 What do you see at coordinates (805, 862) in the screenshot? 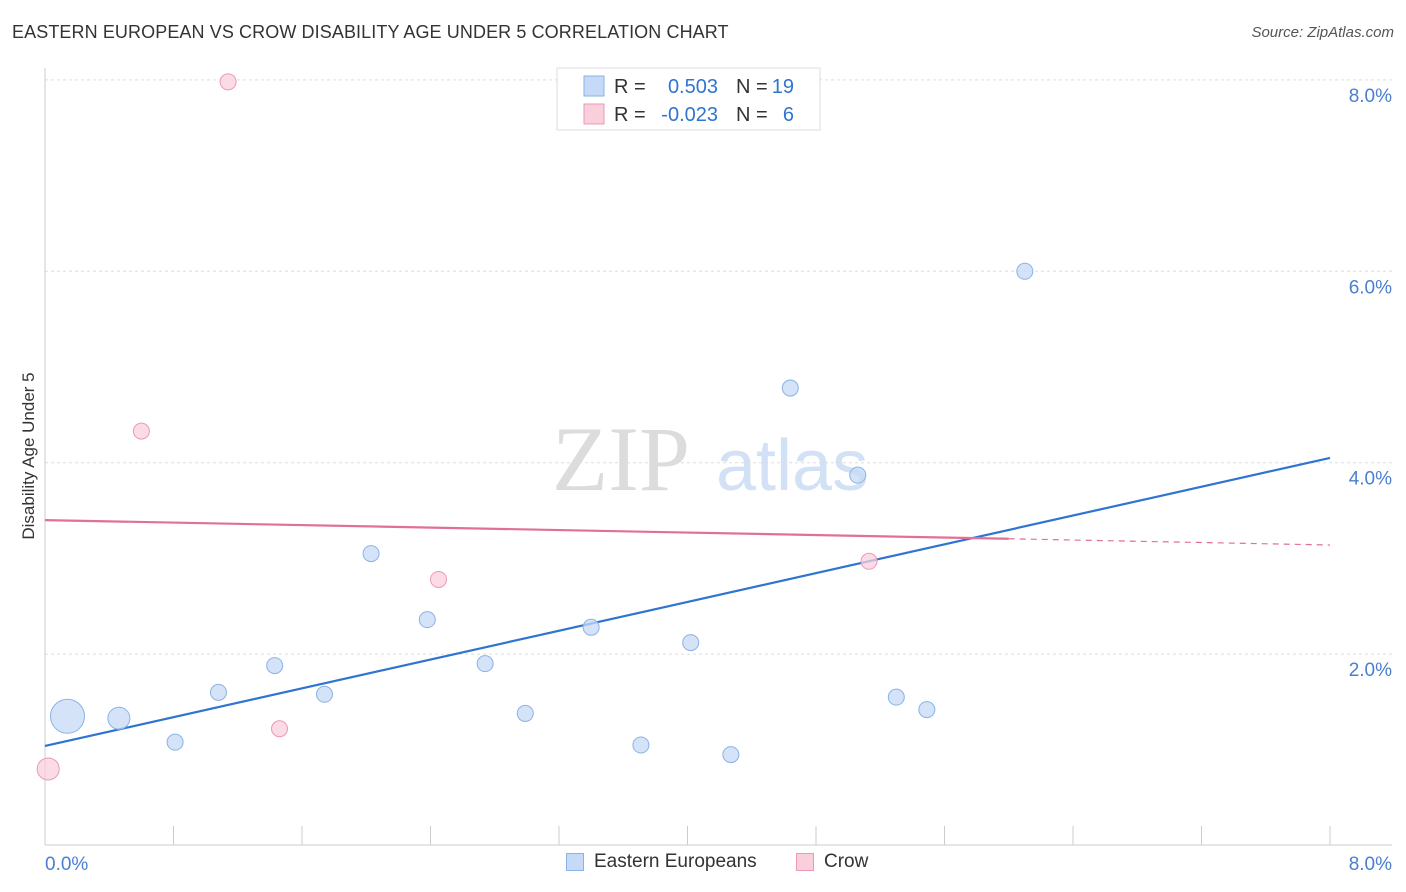
I see `legend-swatch-crow` at bounding box center [805, 862].